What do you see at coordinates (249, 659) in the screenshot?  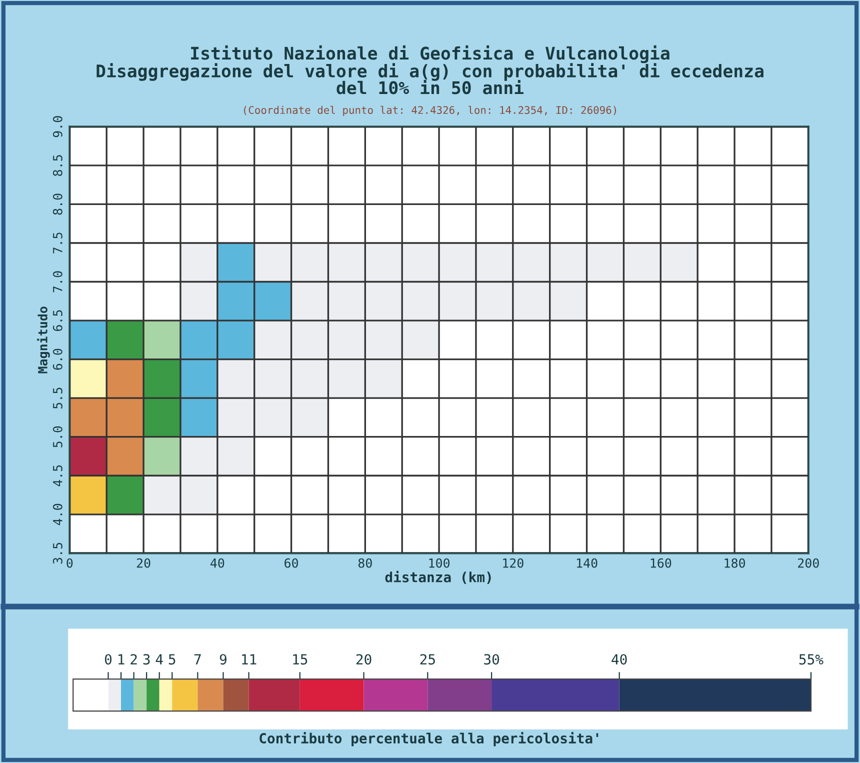 I see `color-bar-label: 11` at bounding box center [249, 659].